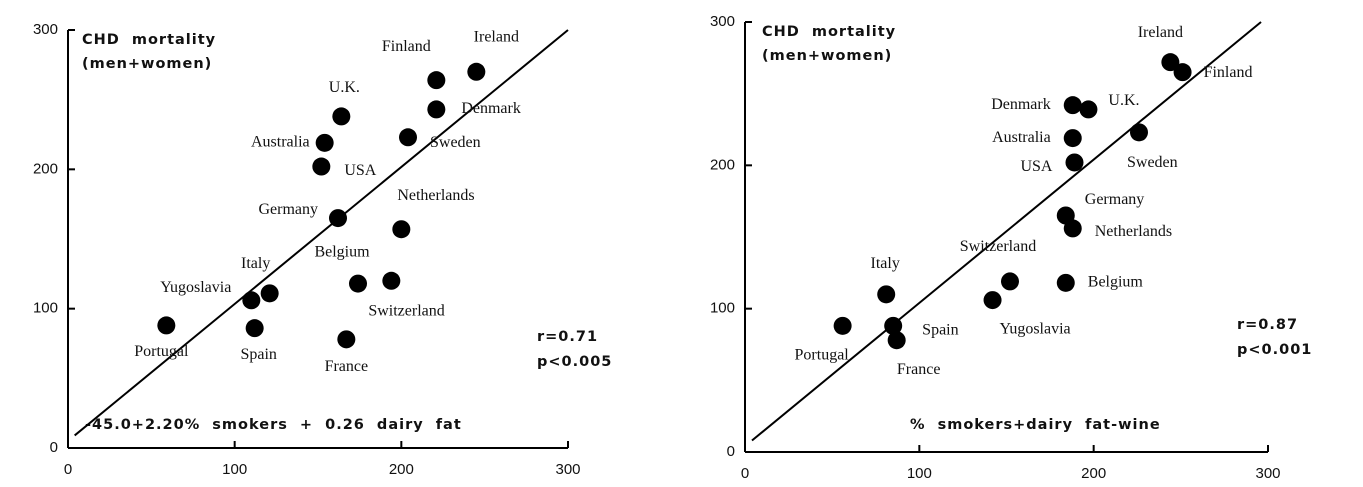 This screenshot has height=487, width=1363. I want to click on annotation: p<0.005, so click(574, 362).